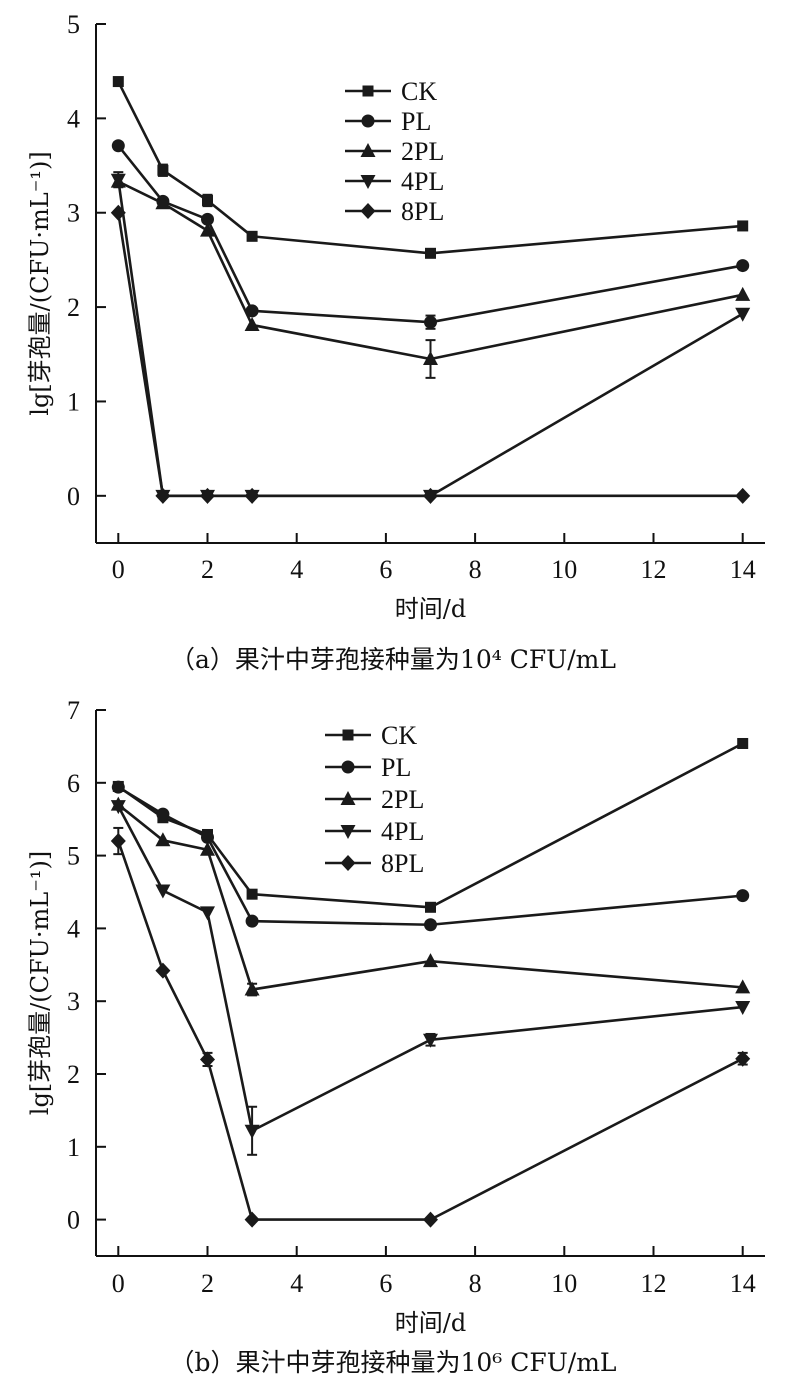 Image resolution: width=787 pixels, height=1385 pixels. Describe the element at coordinates (402, 831) in the screenshot. I see `legend-label: 4PL` at that location.